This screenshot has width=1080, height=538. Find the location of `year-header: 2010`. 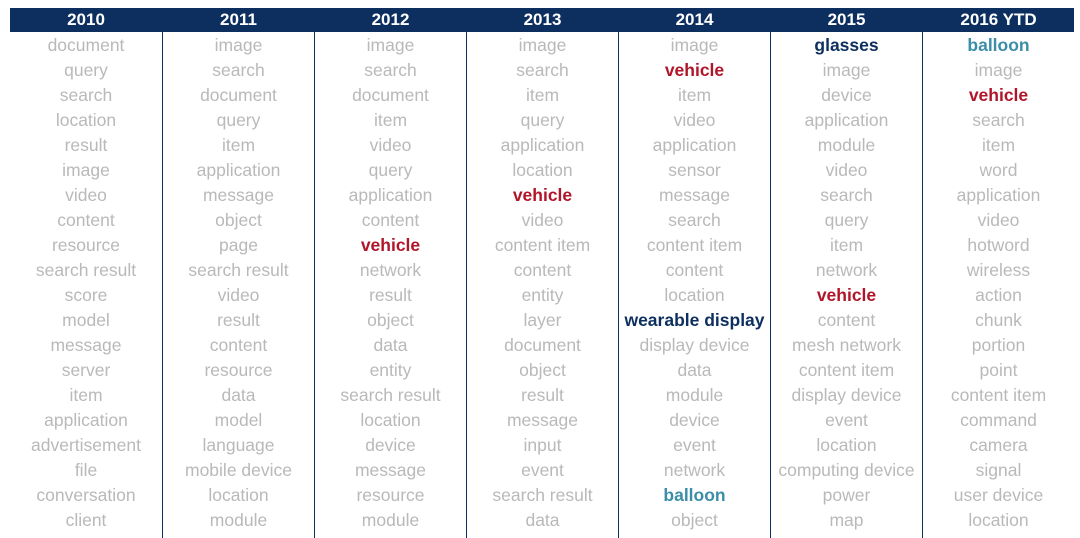

year-header: 2010 is located at coordinates (86, 20).